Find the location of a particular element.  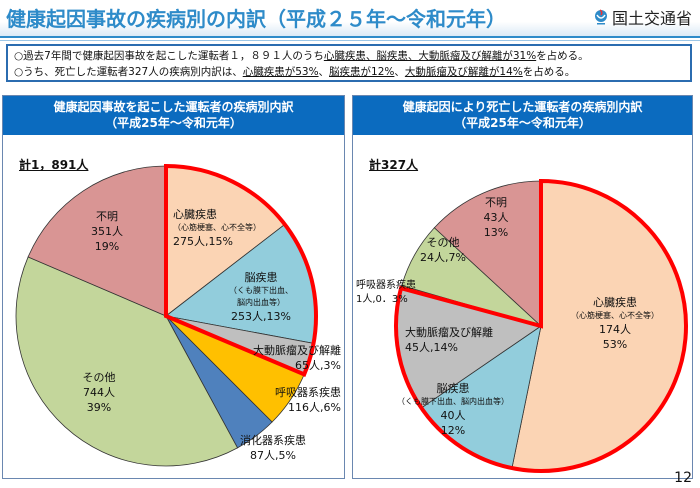

slice-label-0-5: その他 744人 39% is located at coordinates (99, 392).